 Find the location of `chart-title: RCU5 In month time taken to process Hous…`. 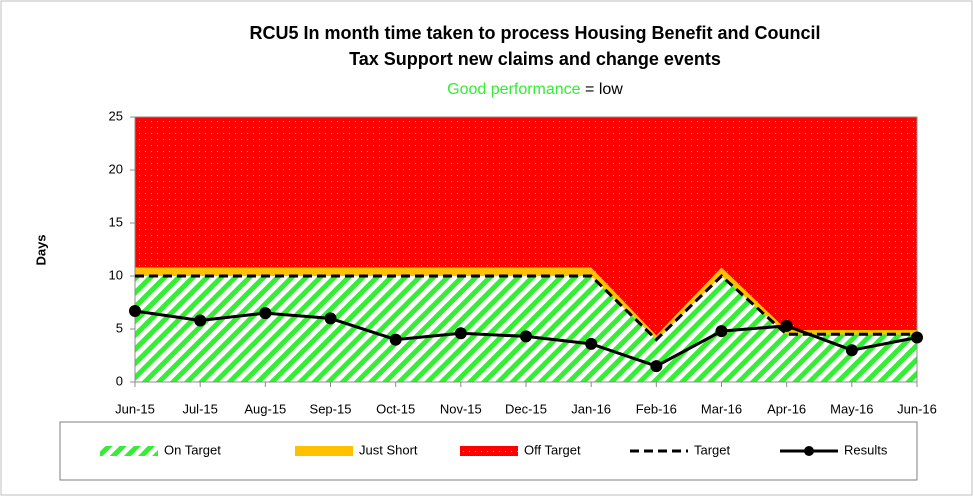

chart-title: RCU5 In month time taken to process Hous… is located at coordinates (534, 33).